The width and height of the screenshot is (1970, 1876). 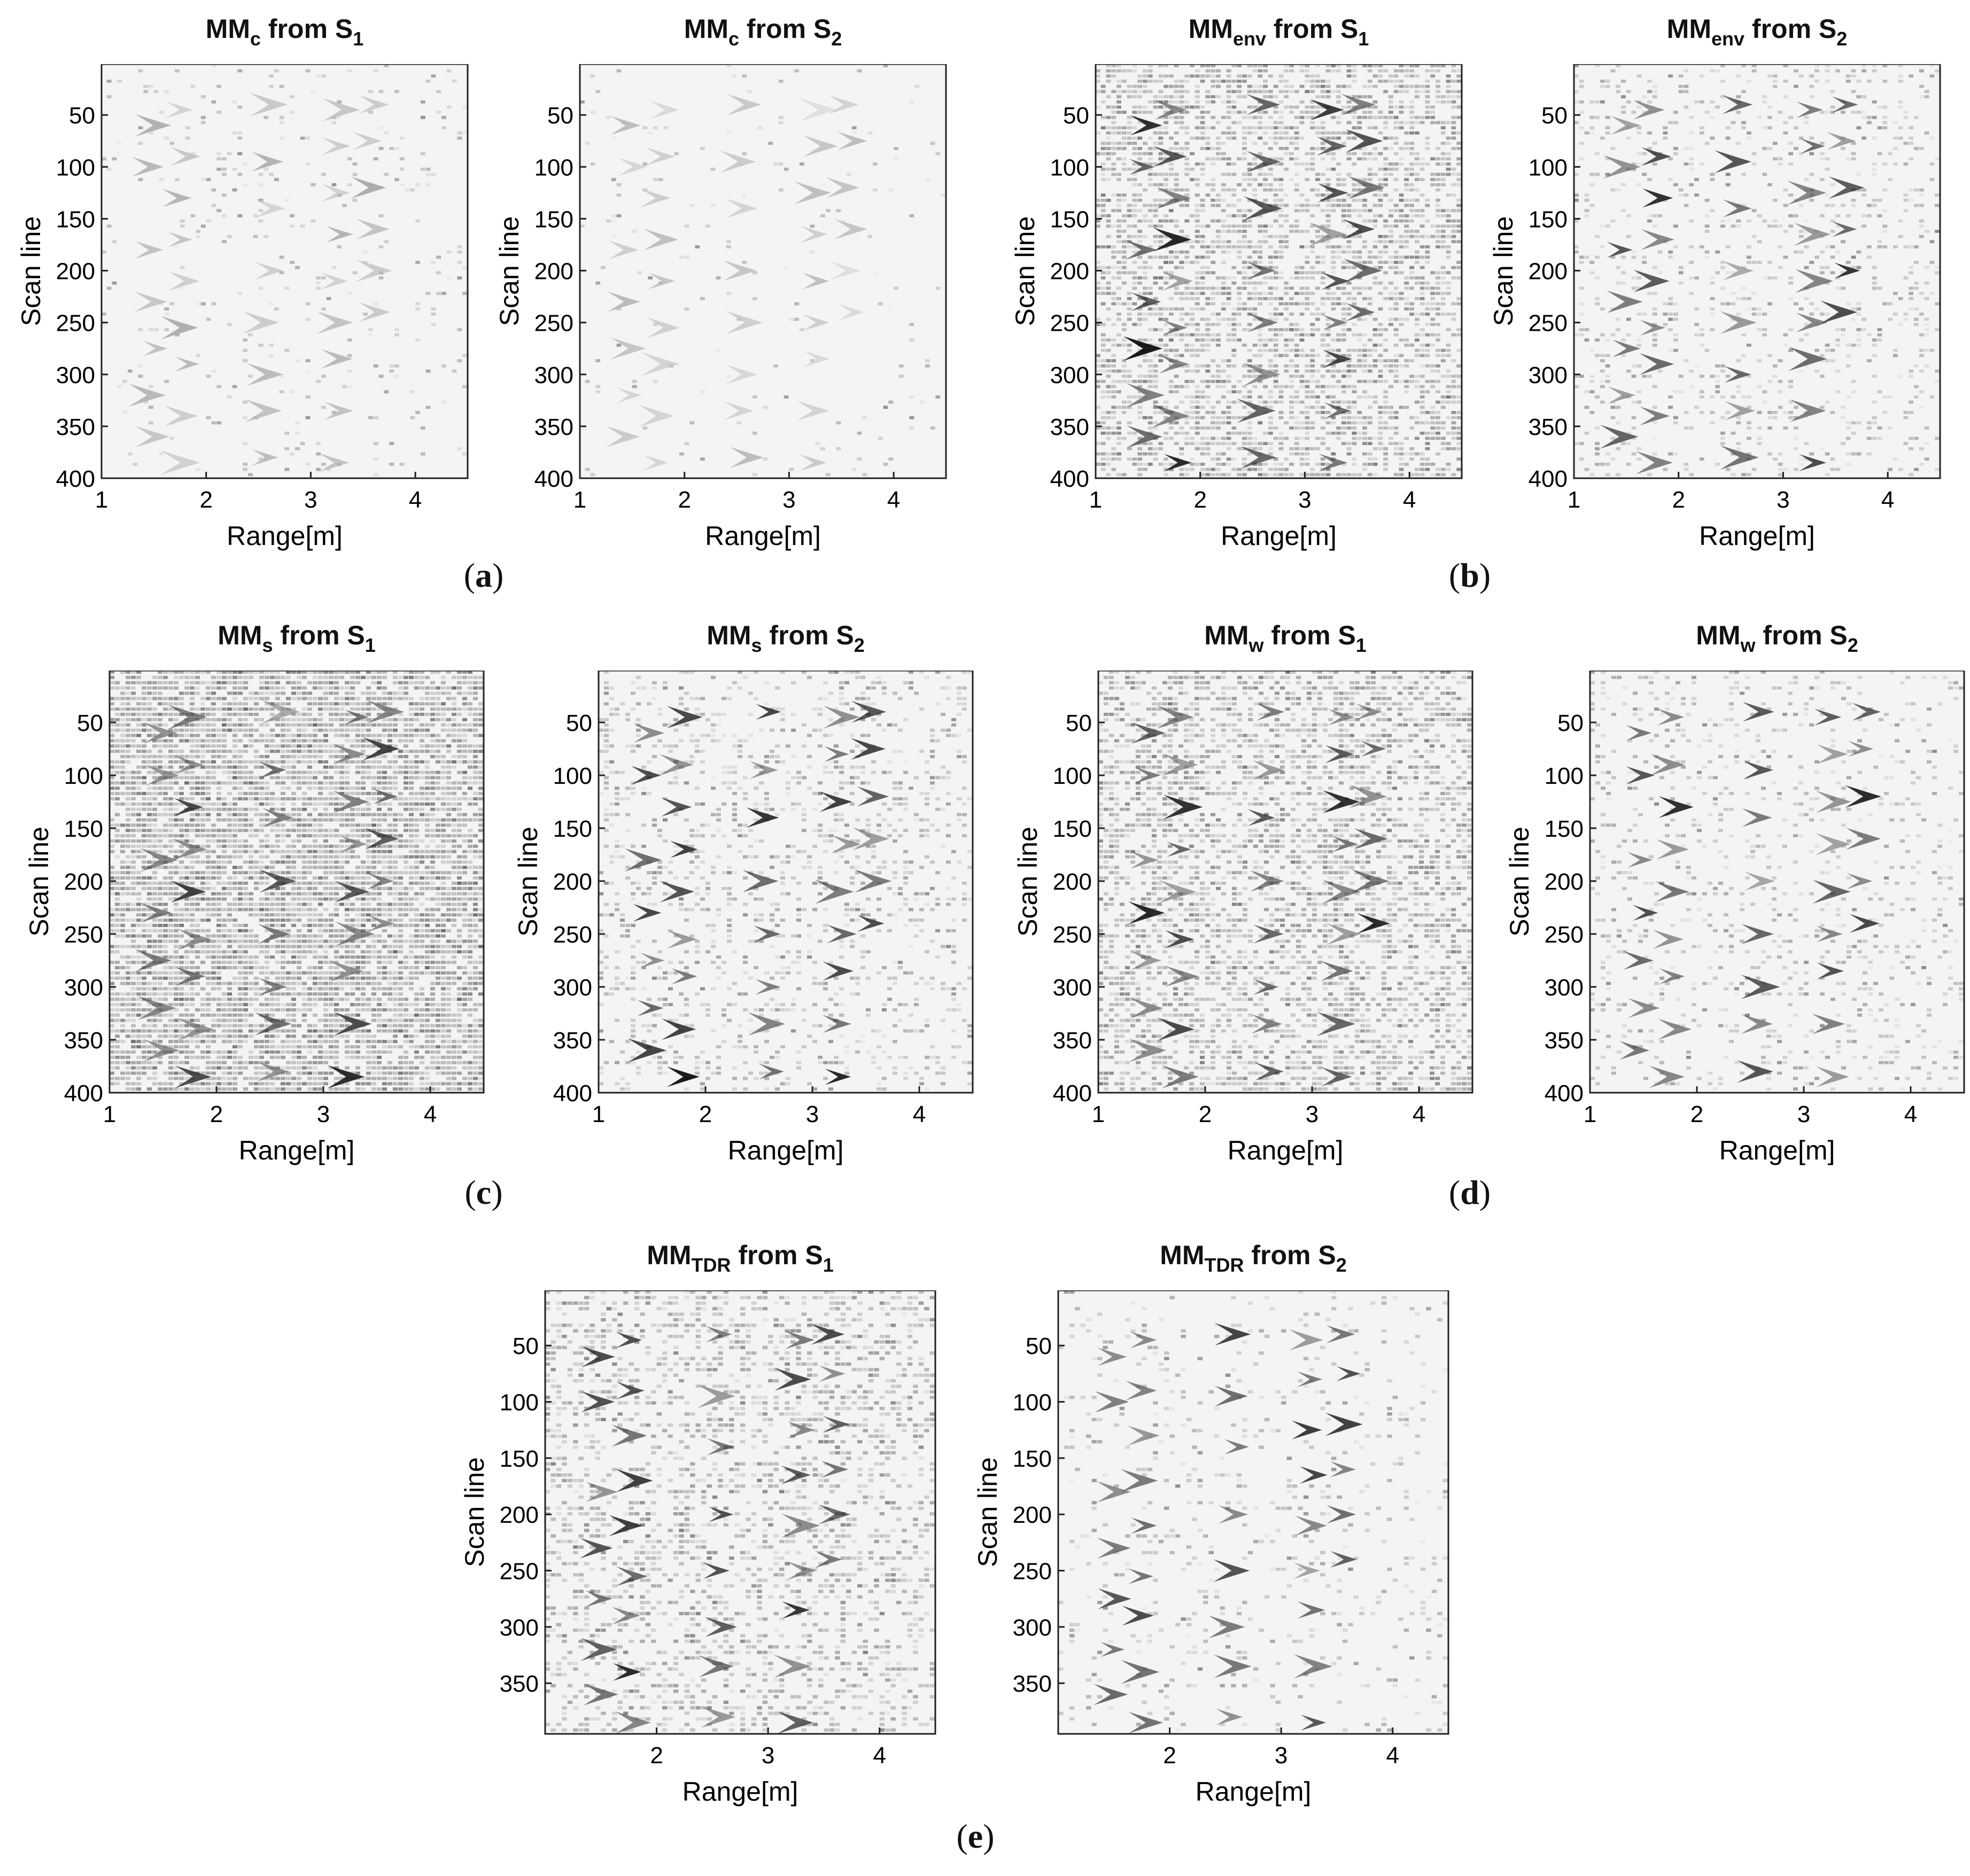 What do you see at coordinates (740, 1512) in the screenshot?
I see `plot-area` at bounding box center [740, 1512].